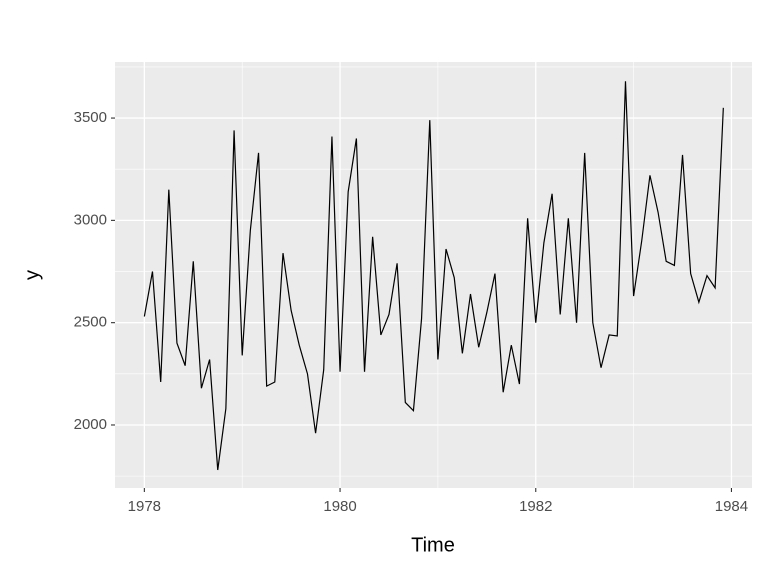  I want to click on y-tick-label: 3500, so click(90, 117).